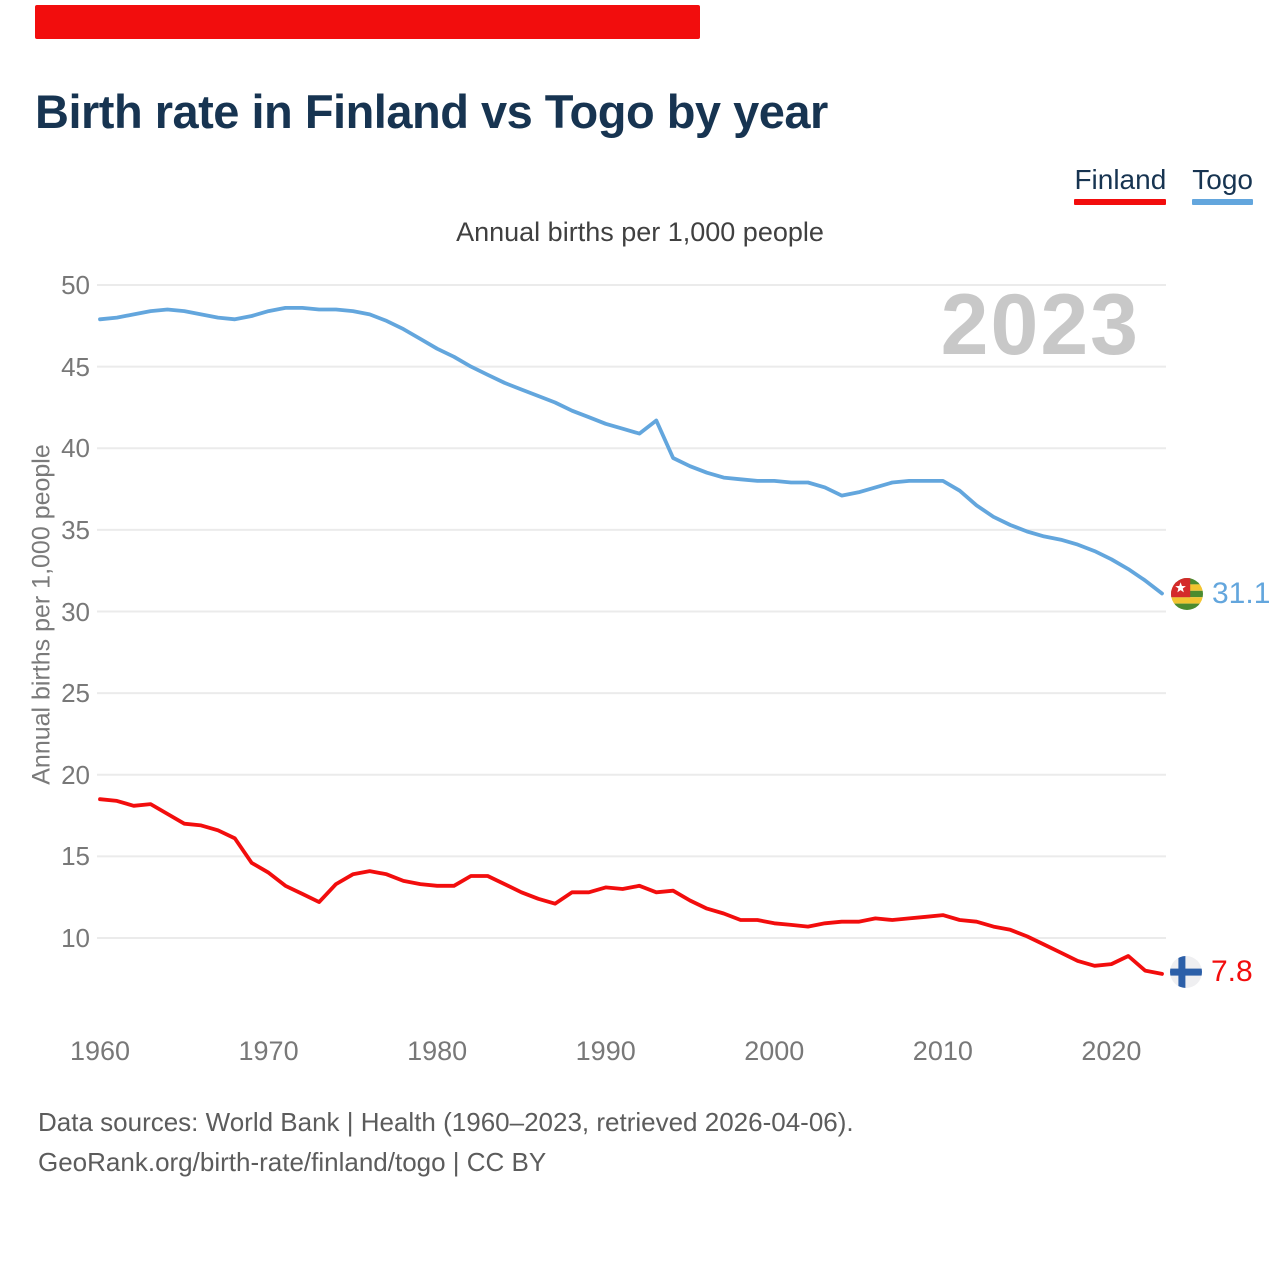 Image resolution: width=1280 pixels, height=1280 pixels. Describe the element at coordinates (1222, 179) in the screenshot. I see `legend-label-togo: Togo` at that location.